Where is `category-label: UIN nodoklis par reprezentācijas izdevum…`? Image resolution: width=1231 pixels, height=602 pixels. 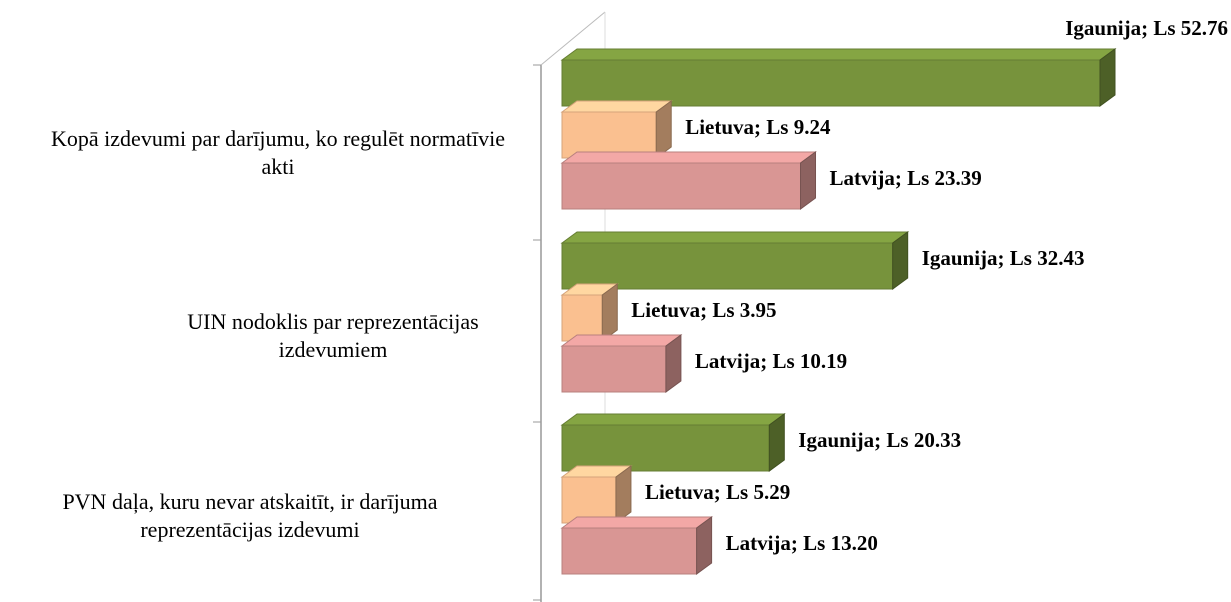
category-label: UIN nodoklis par reprezentācijas izdevum… is located at coordinates (333, 335).